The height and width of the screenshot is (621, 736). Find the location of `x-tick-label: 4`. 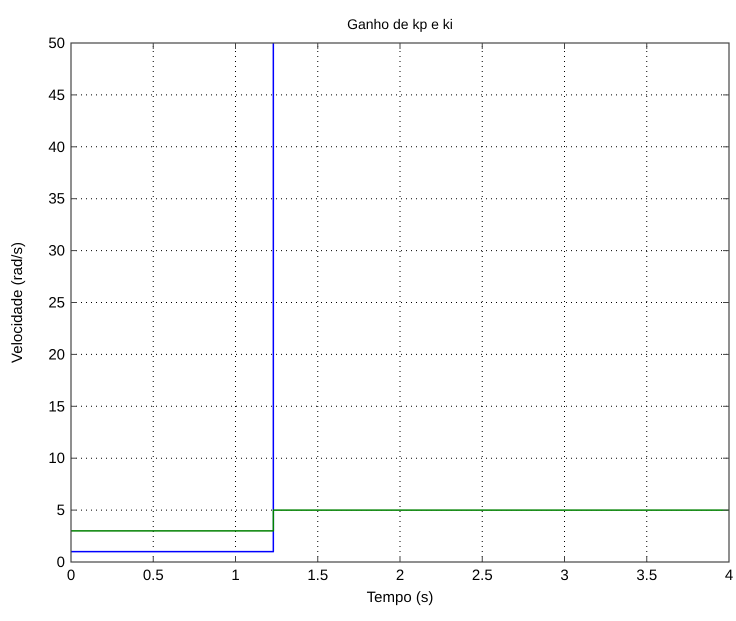

x-tick-label: 4 is located at coordinates (729, 575).